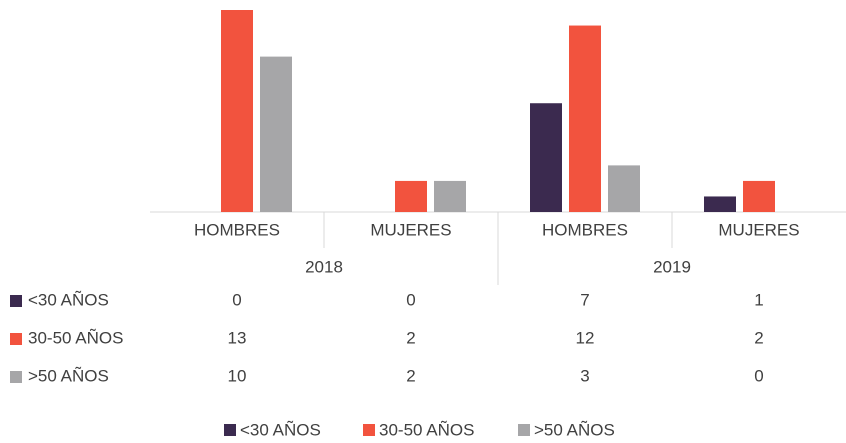 The width and height of the screenshot is (846, 443). What do you see at coordinates (585, 337) in the screenshot?
I see `table-cell: 12` at bounding box center [585, 337].